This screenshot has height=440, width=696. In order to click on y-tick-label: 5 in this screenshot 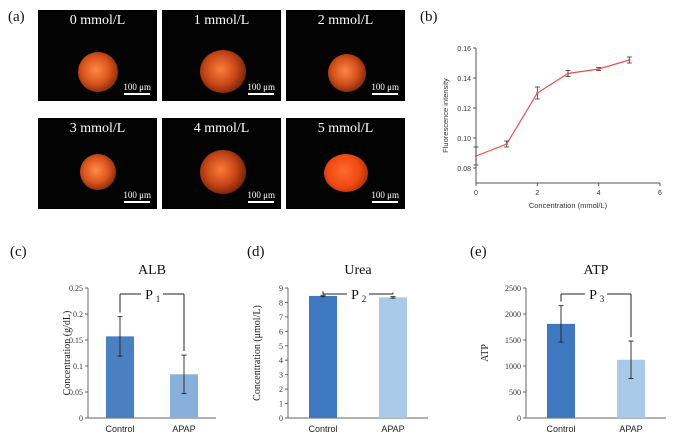, I will do `click(281, 346)`.